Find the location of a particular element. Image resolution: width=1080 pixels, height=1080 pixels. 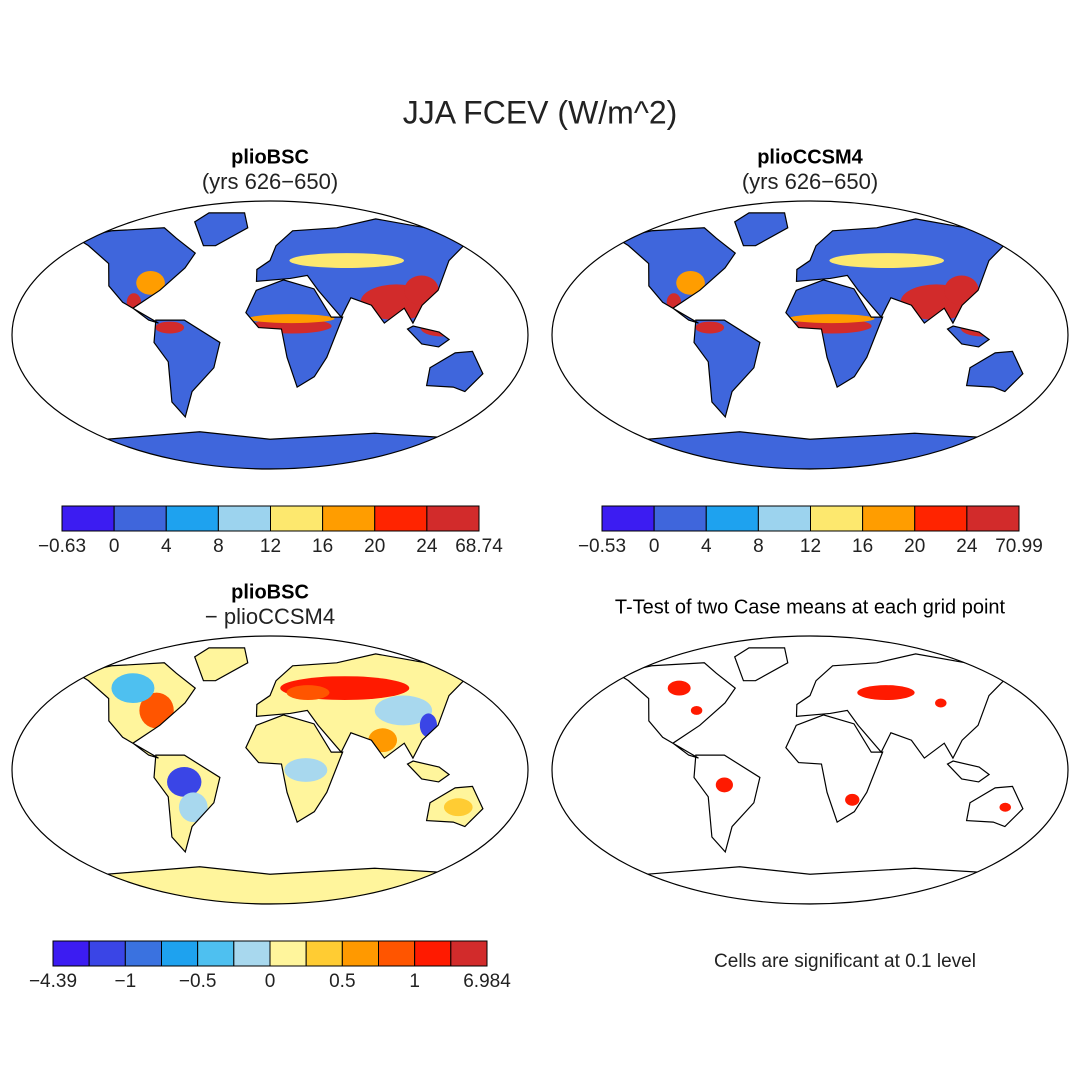

colorbar-label: 70.99 is located at coordinates (1019, 546).